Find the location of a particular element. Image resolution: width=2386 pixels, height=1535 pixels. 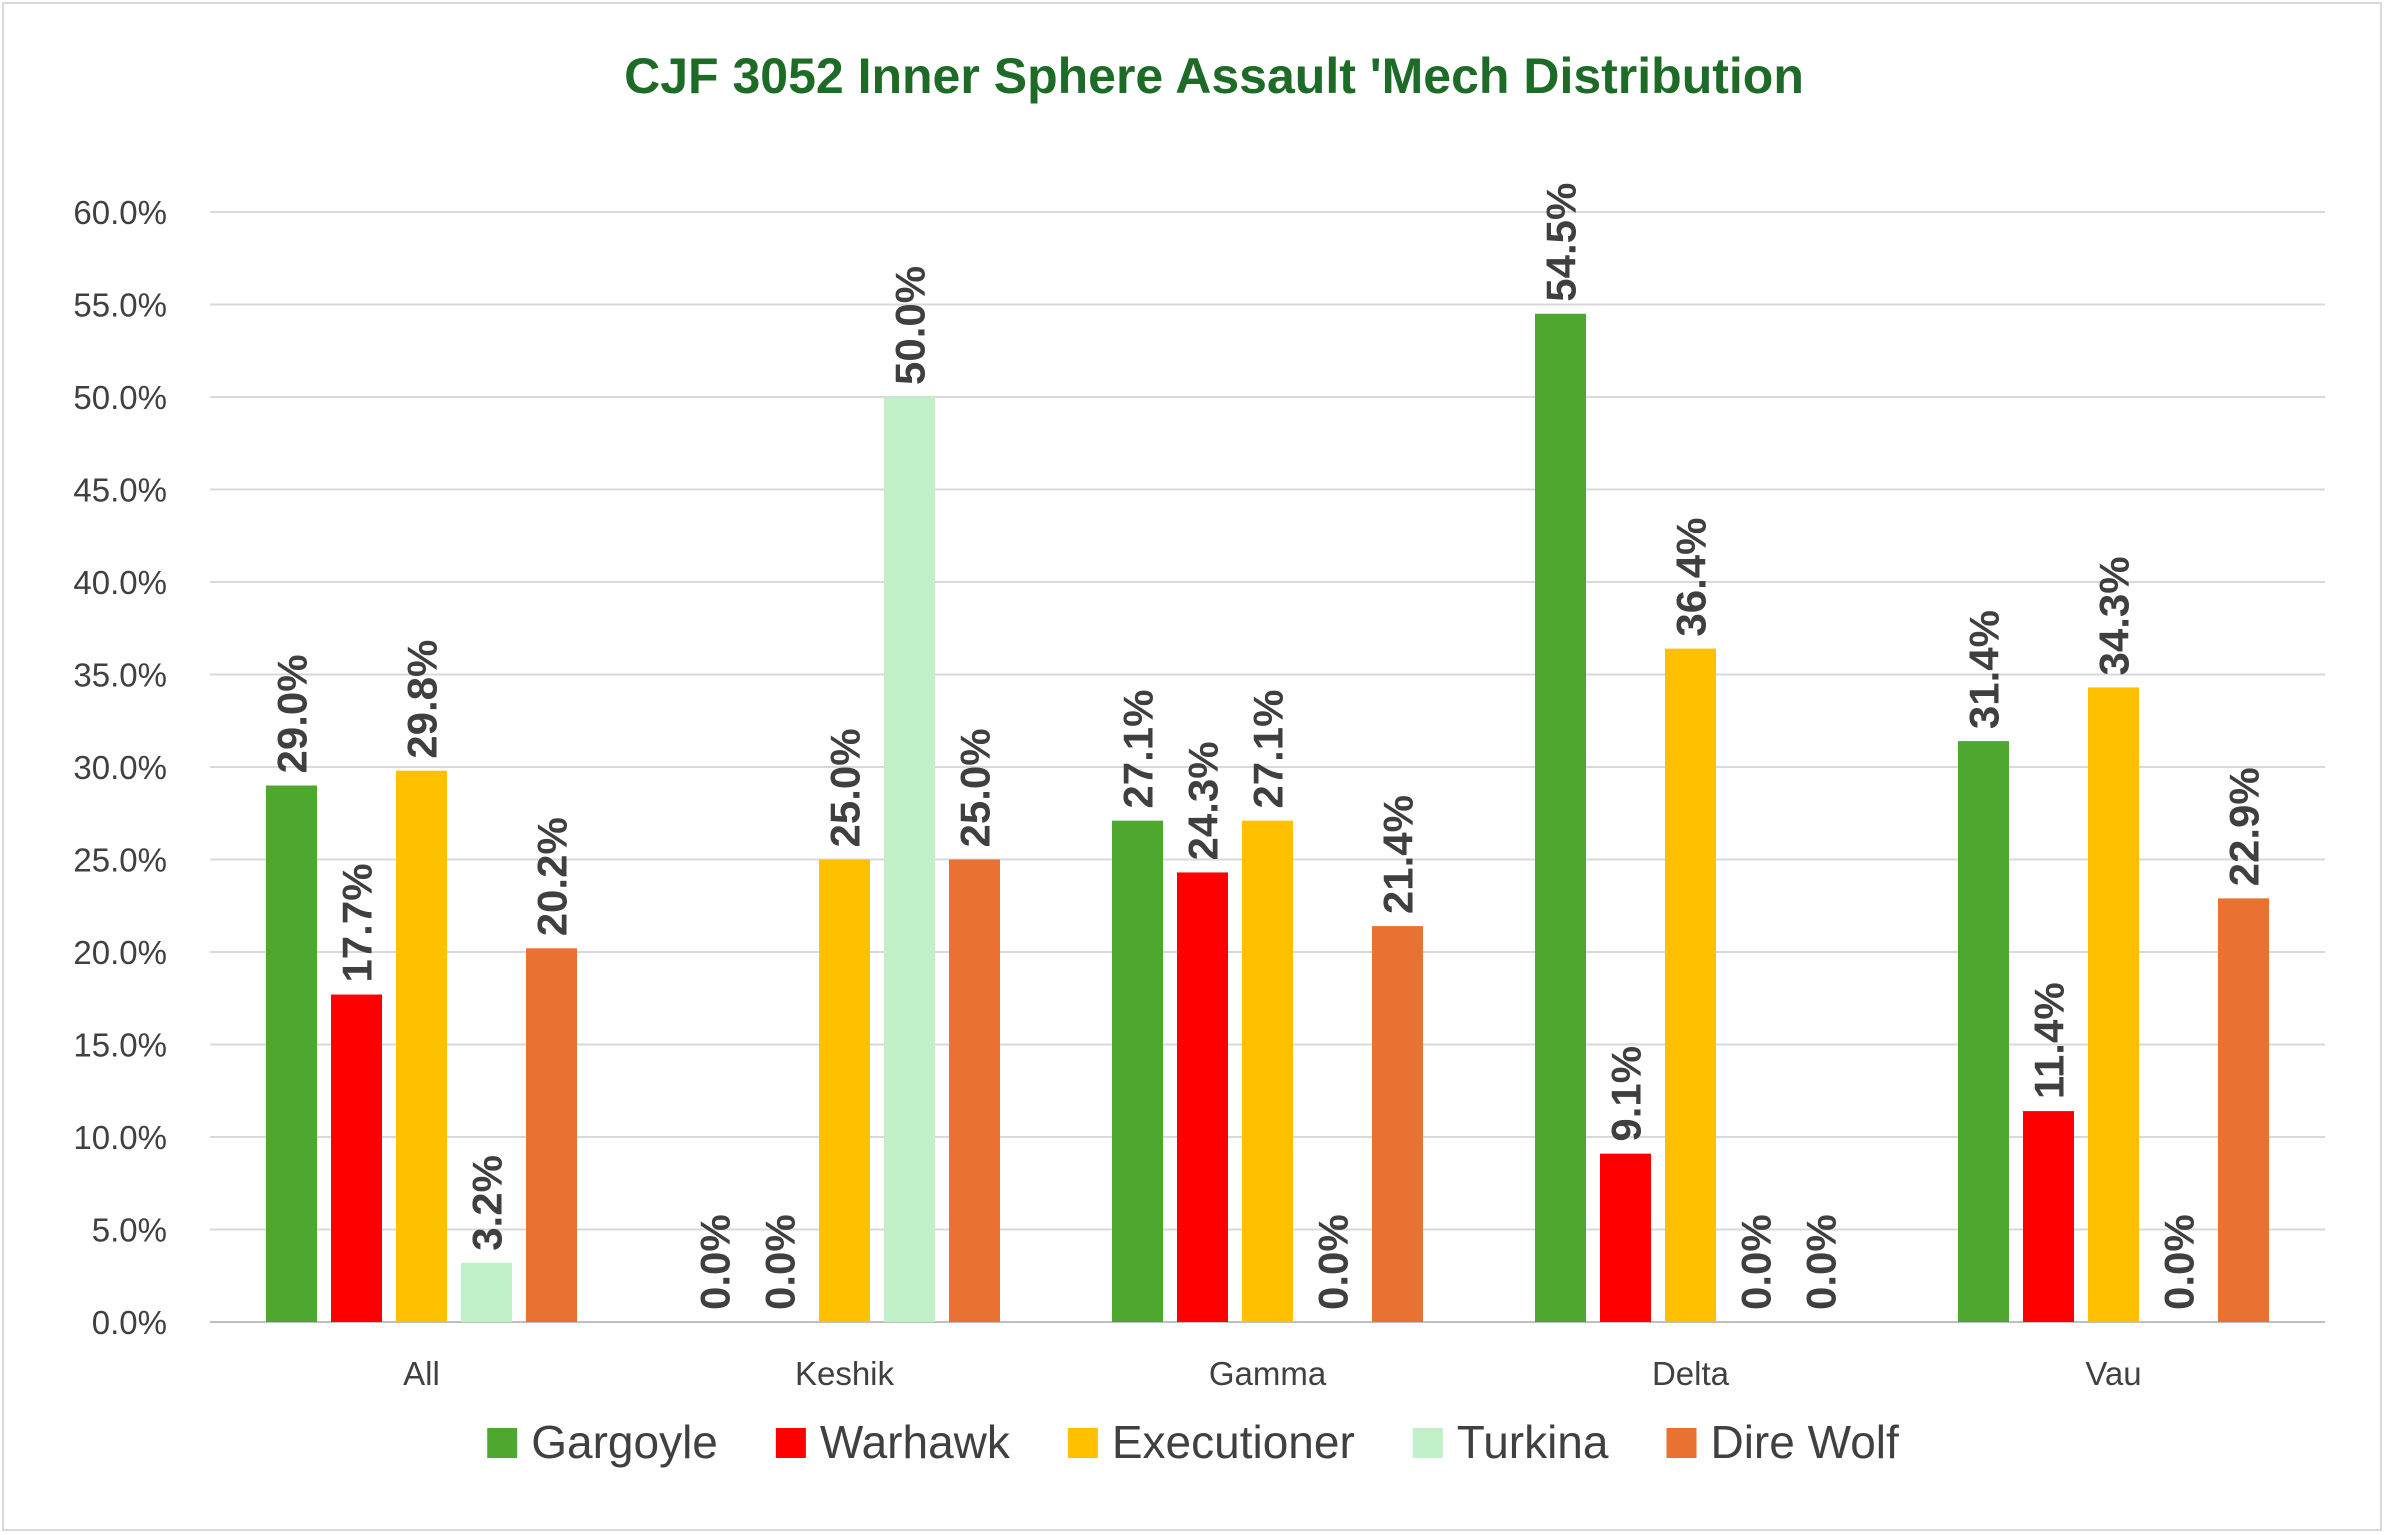

data-label: 17.7% is located at coordinates (357, 922).